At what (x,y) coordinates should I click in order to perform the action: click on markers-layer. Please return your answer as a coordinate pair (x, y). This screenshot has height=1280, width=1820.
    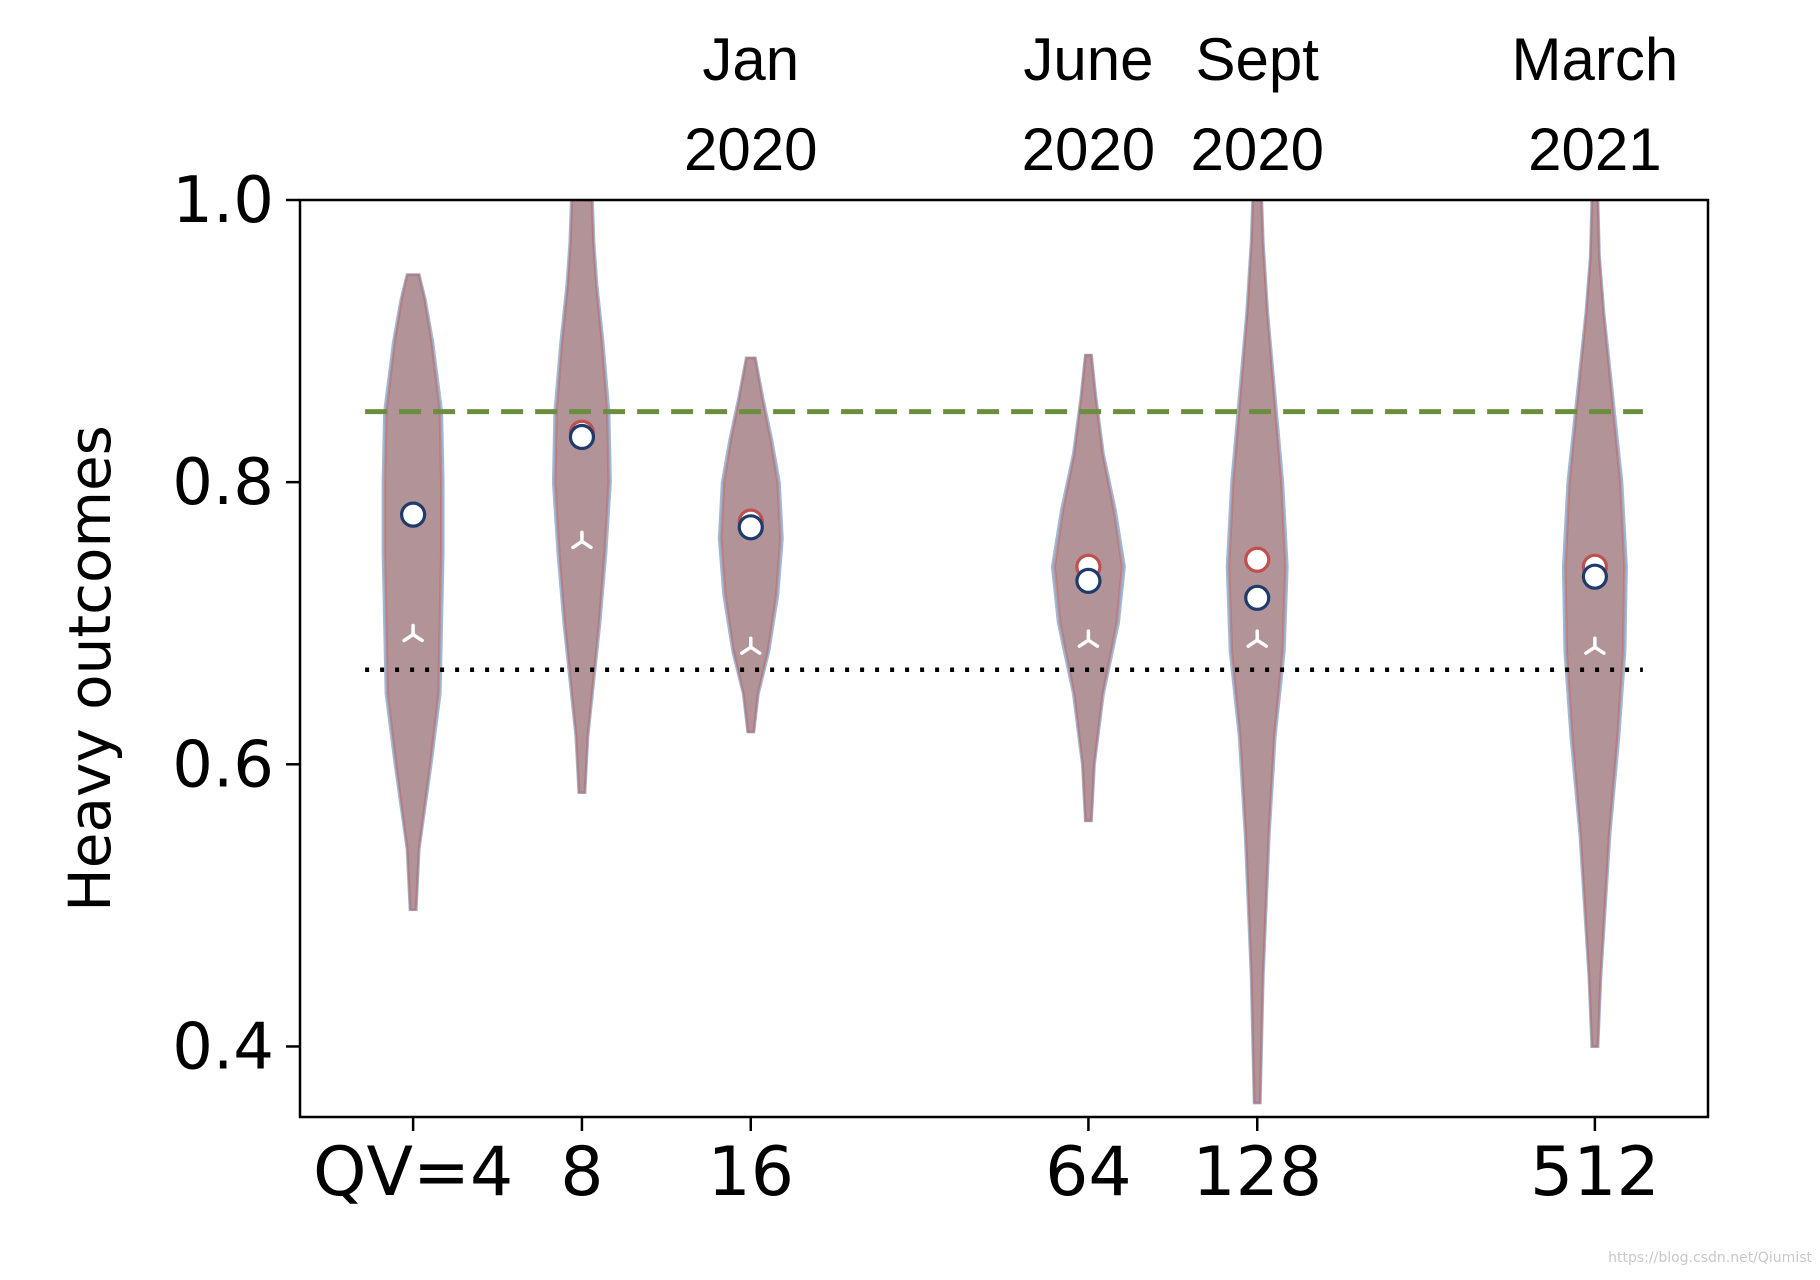
    Looking at the image, I should click on (1004, 537).